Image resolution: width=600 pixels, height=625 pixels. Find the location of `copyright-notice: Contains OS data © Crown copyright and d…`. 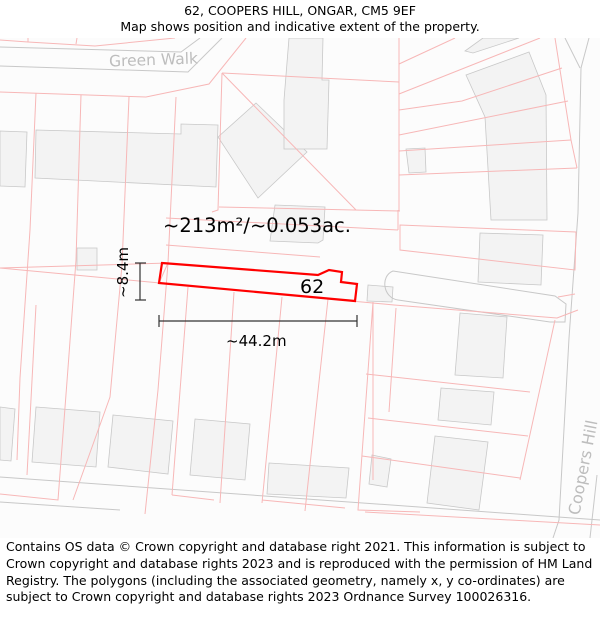

copyright-notice: Contains OS data © Crown copyright and d… is located at coordinates (299, 572).